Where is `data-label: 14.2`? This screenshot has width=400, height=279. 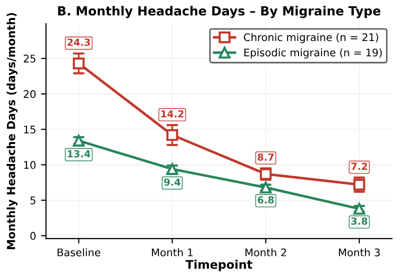
data-label: 14.2 is located at coordinates (172, 114).